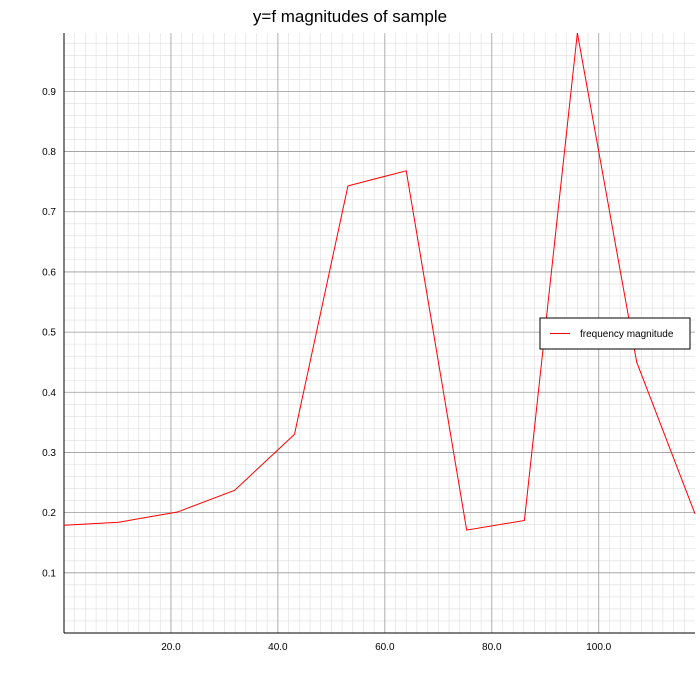 This screenshot has width=700, height=700. What do you see at coordinates (49, 152) in the screenshot?
I see `y-tick-label: 0.8` at bounding box center [49, 152].